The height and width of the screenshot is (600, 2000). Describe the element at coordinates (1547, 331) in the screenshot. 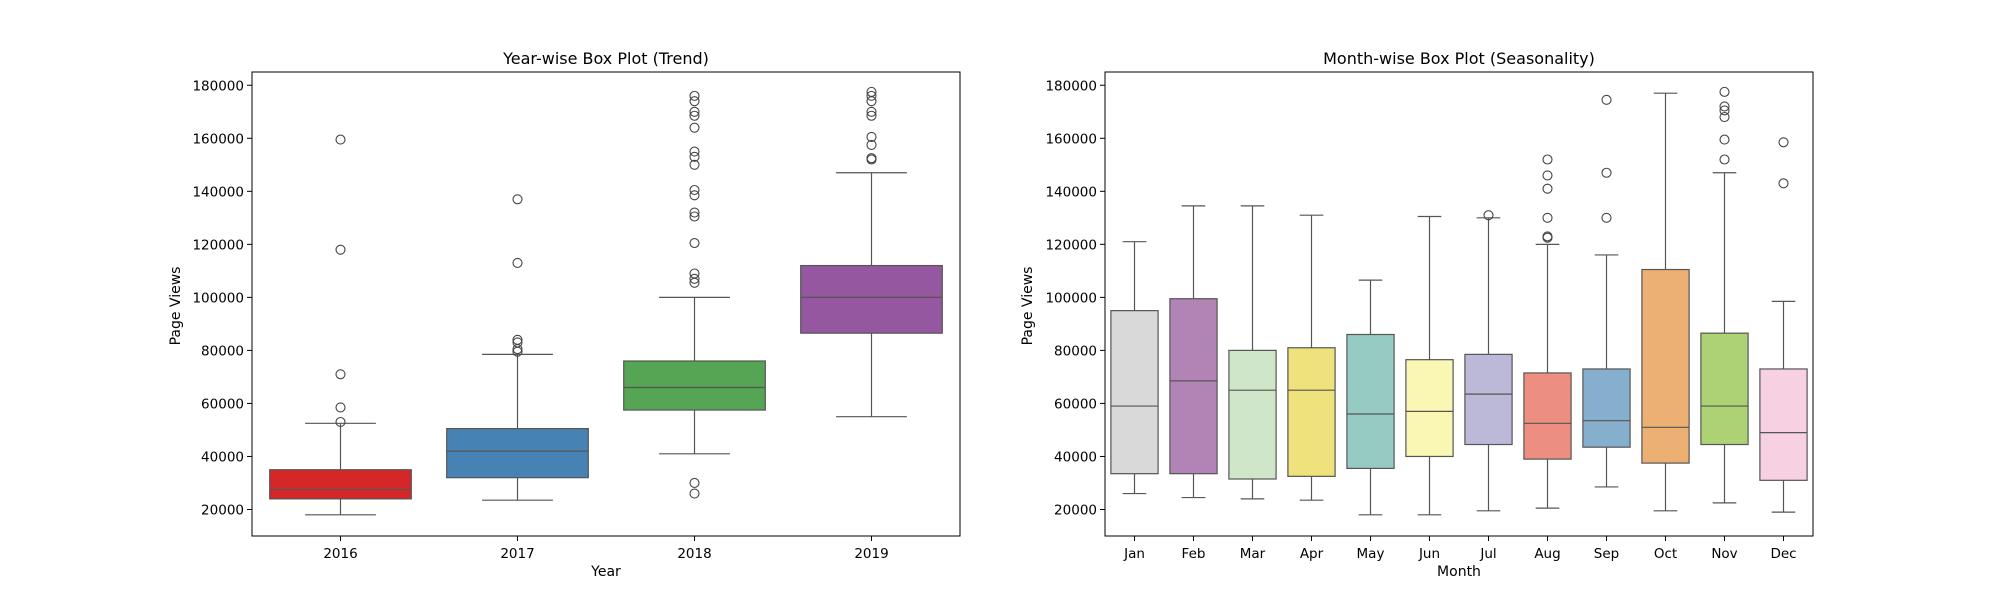

I see `box-Aug` at that location.